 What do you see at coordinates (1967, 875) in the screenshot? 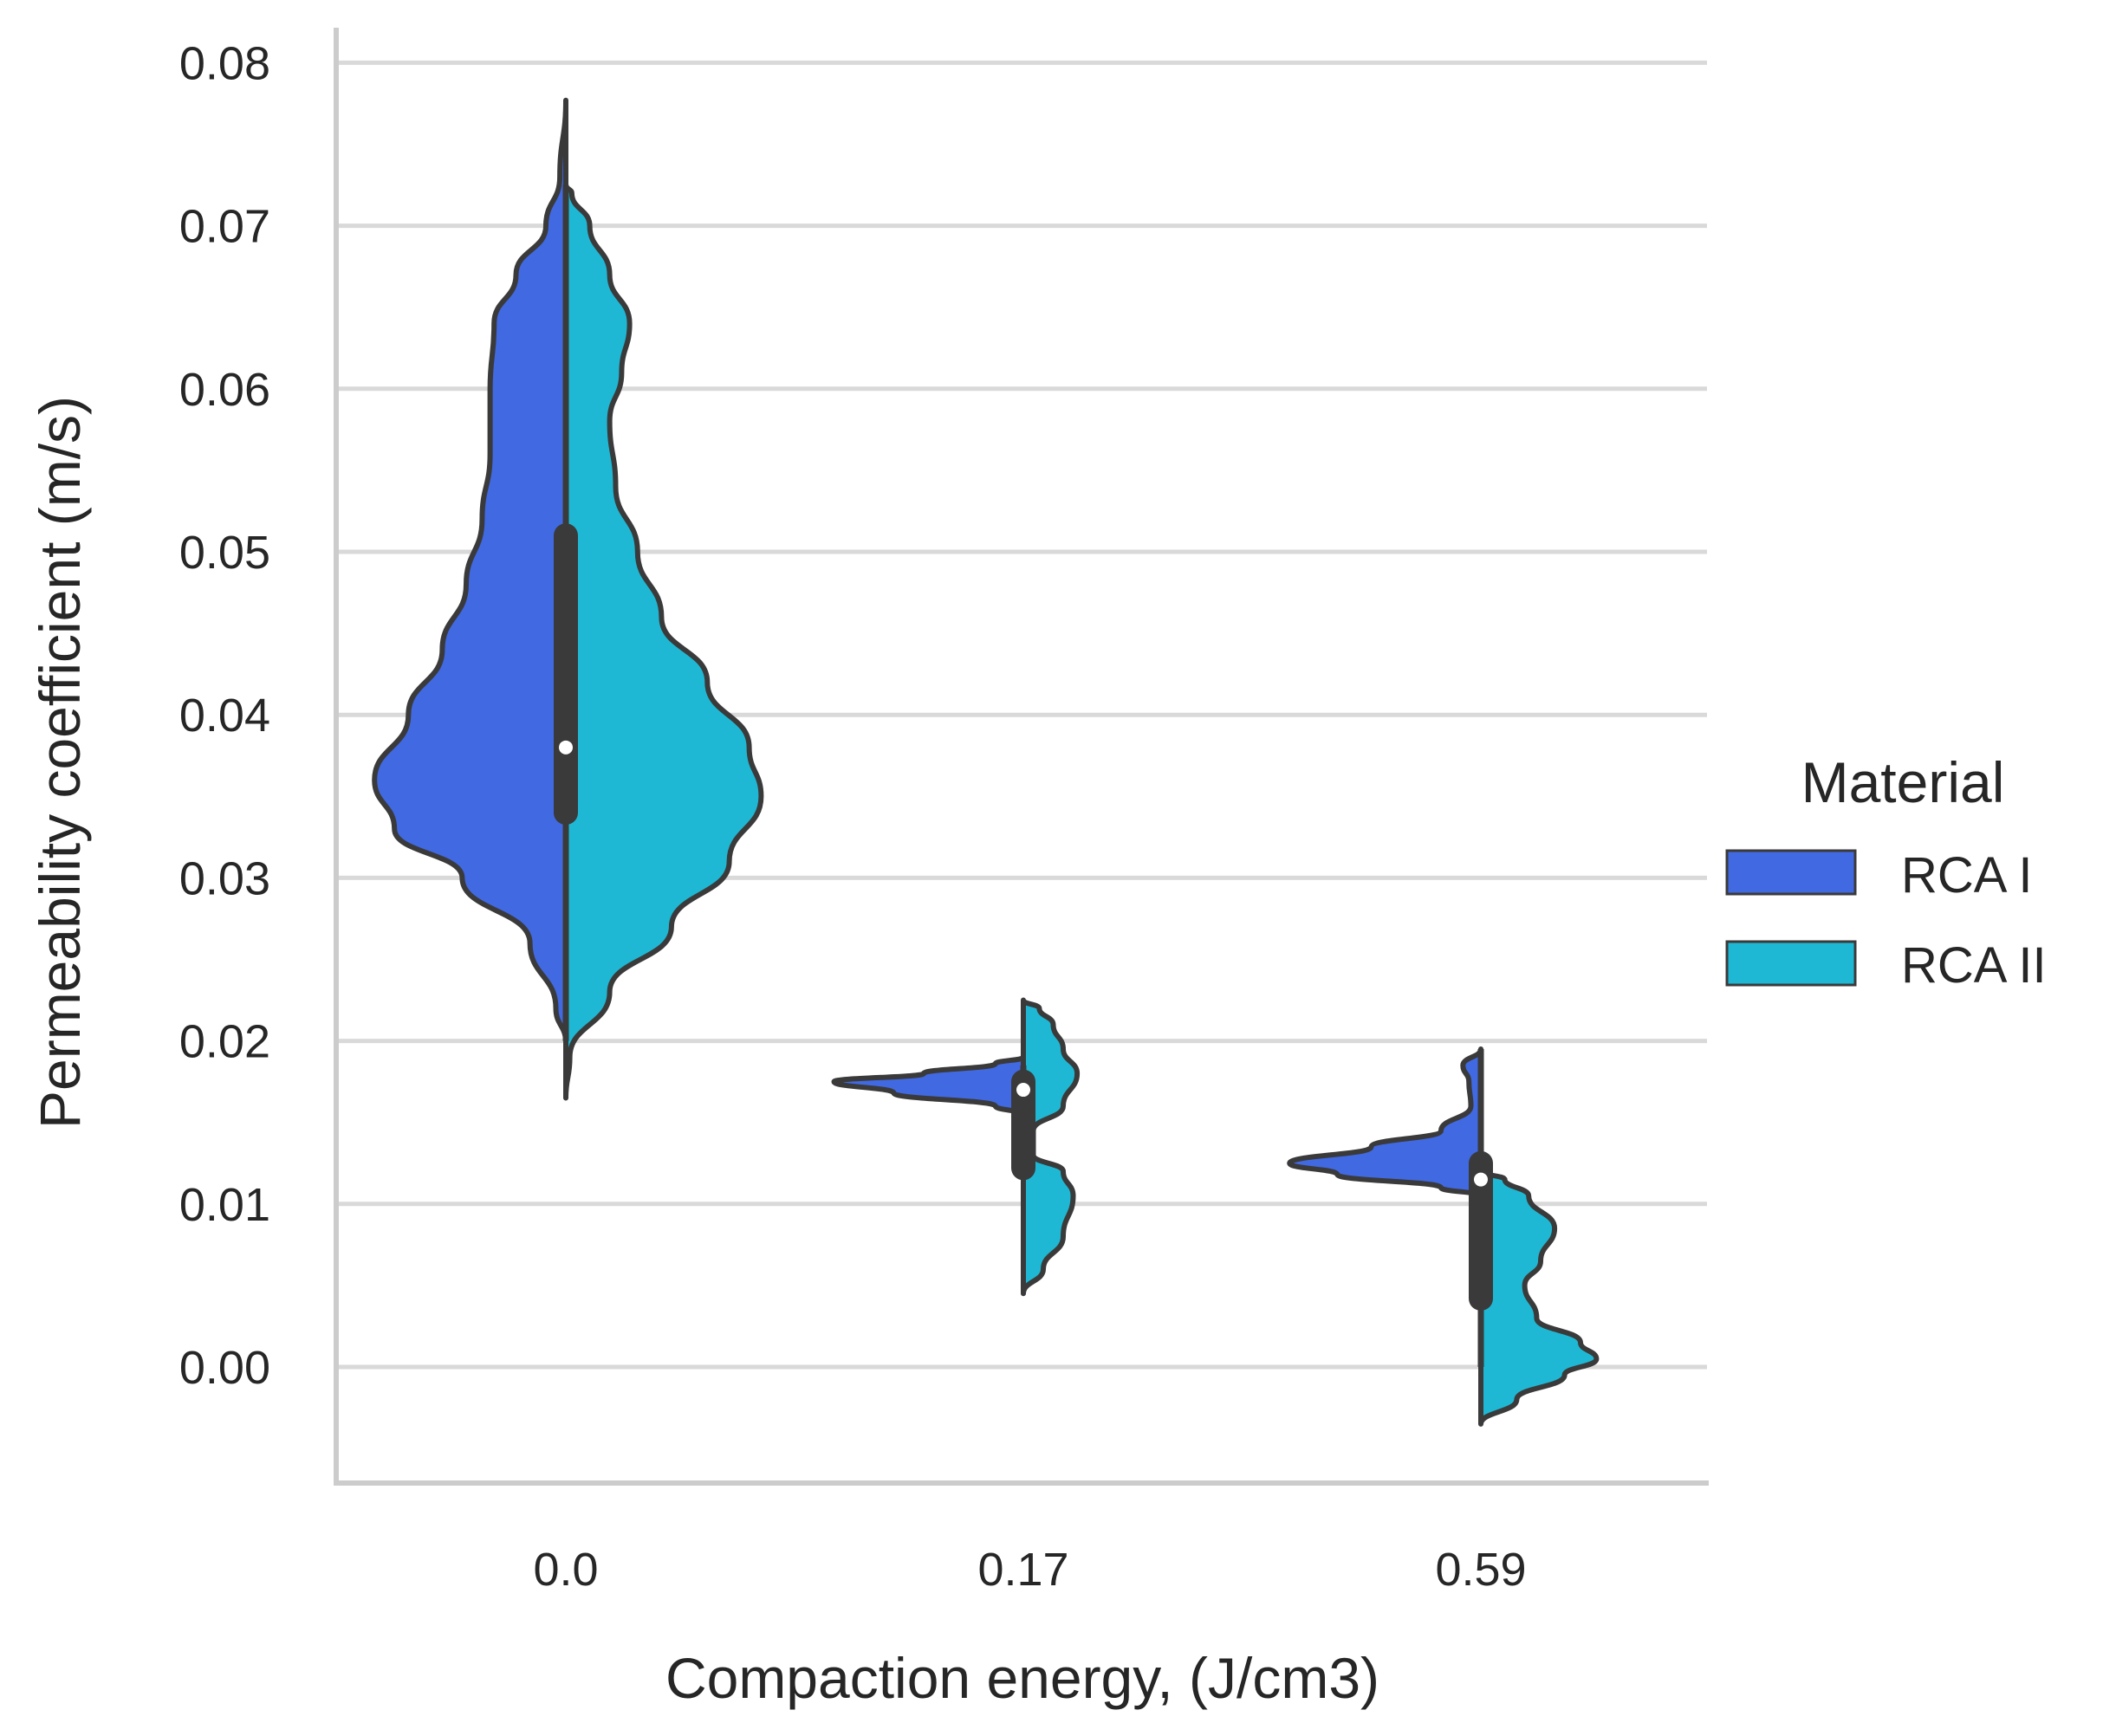
I see `legend-label-rca-i: RCA I` at bounding box center [1967, 875].